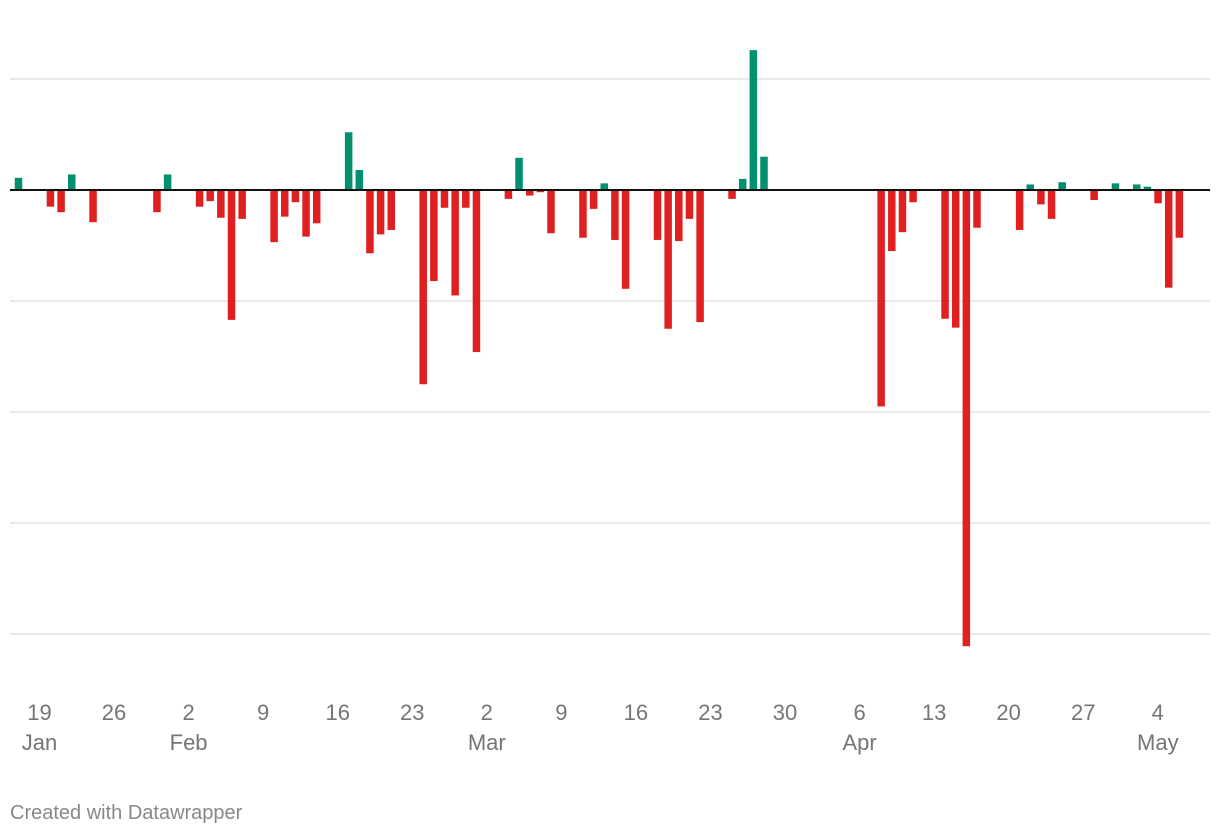 The height and width of the screenshot is (838, 1220). Describe the element at coordinates (934, 712) in the screenshot. I see `x-tick-day-label: 13` at that location.